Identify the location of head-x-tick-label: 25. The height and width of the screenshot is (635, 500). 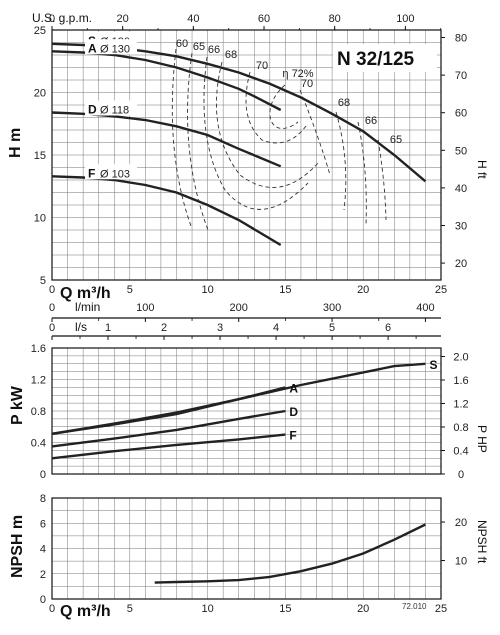
(441, 290).